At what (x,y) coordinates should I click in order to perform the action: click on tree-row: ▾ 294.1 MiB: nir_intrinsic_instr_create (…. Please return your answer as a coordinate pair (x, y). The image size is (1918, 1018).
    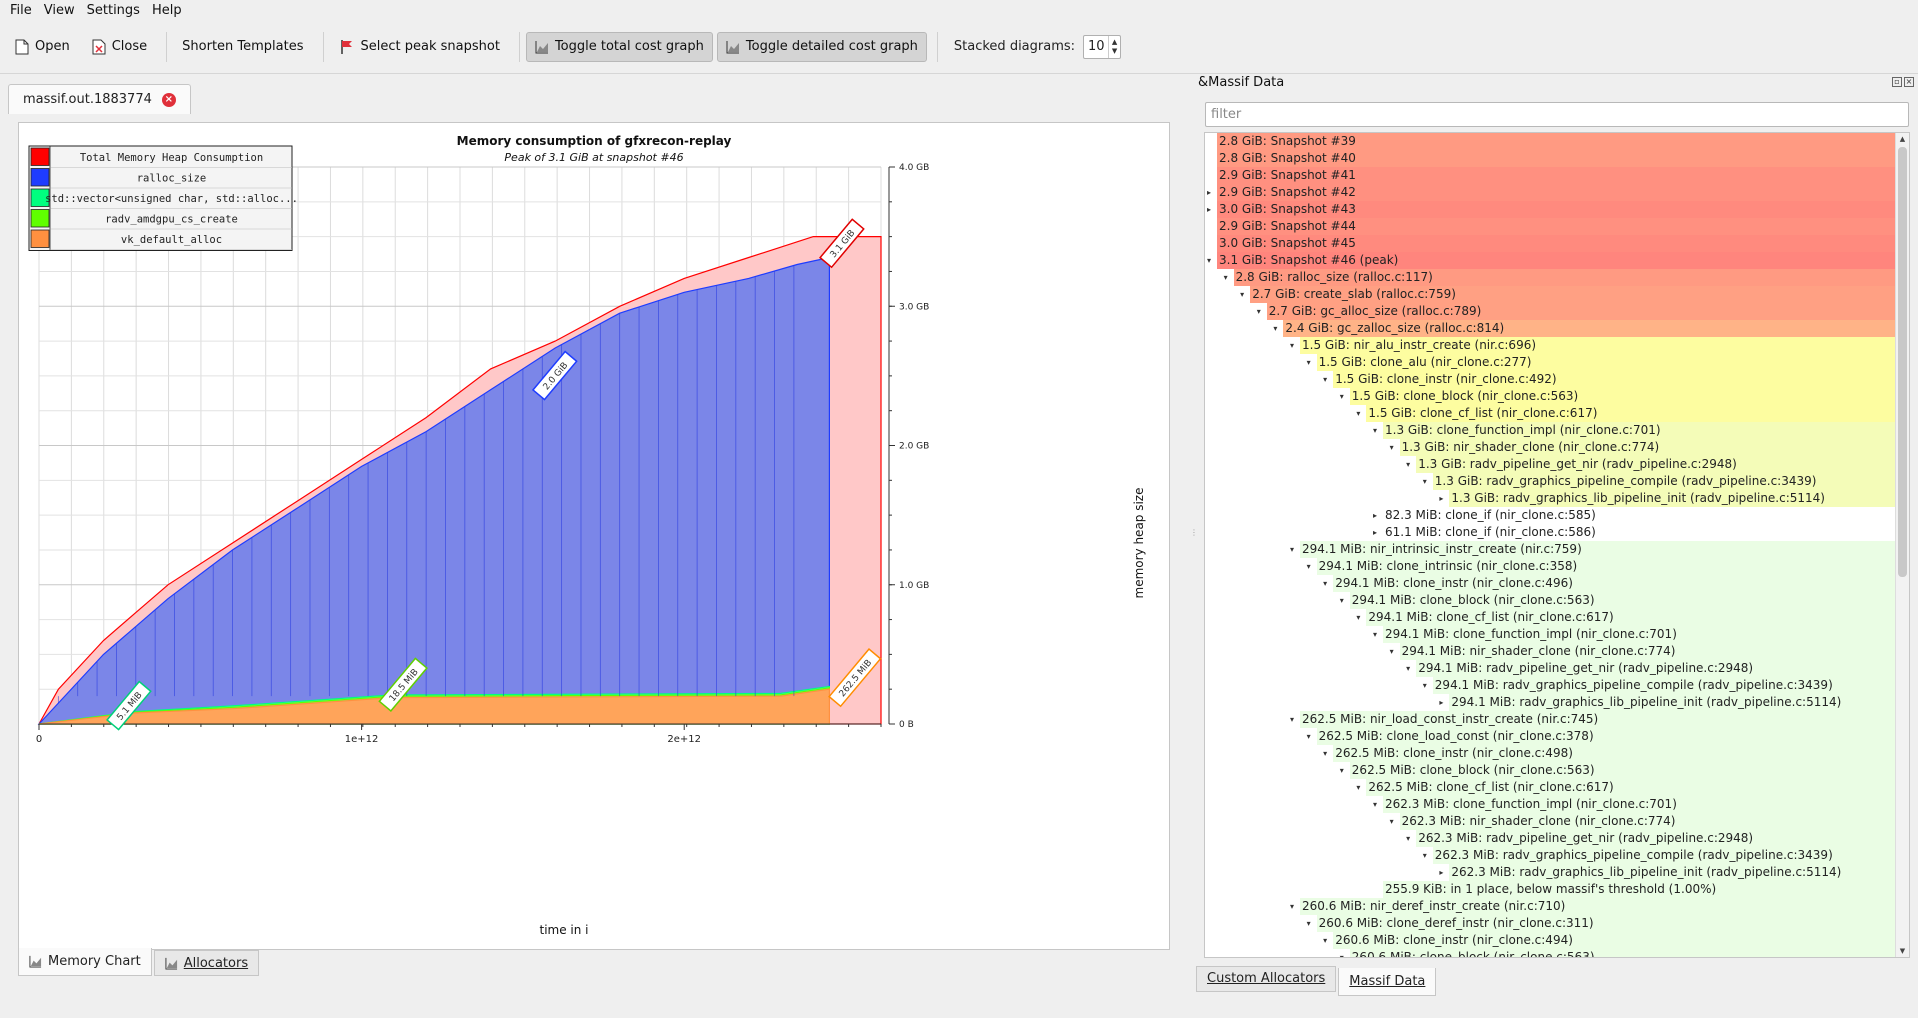
    Looking at the image, I should click on (1550, 549).